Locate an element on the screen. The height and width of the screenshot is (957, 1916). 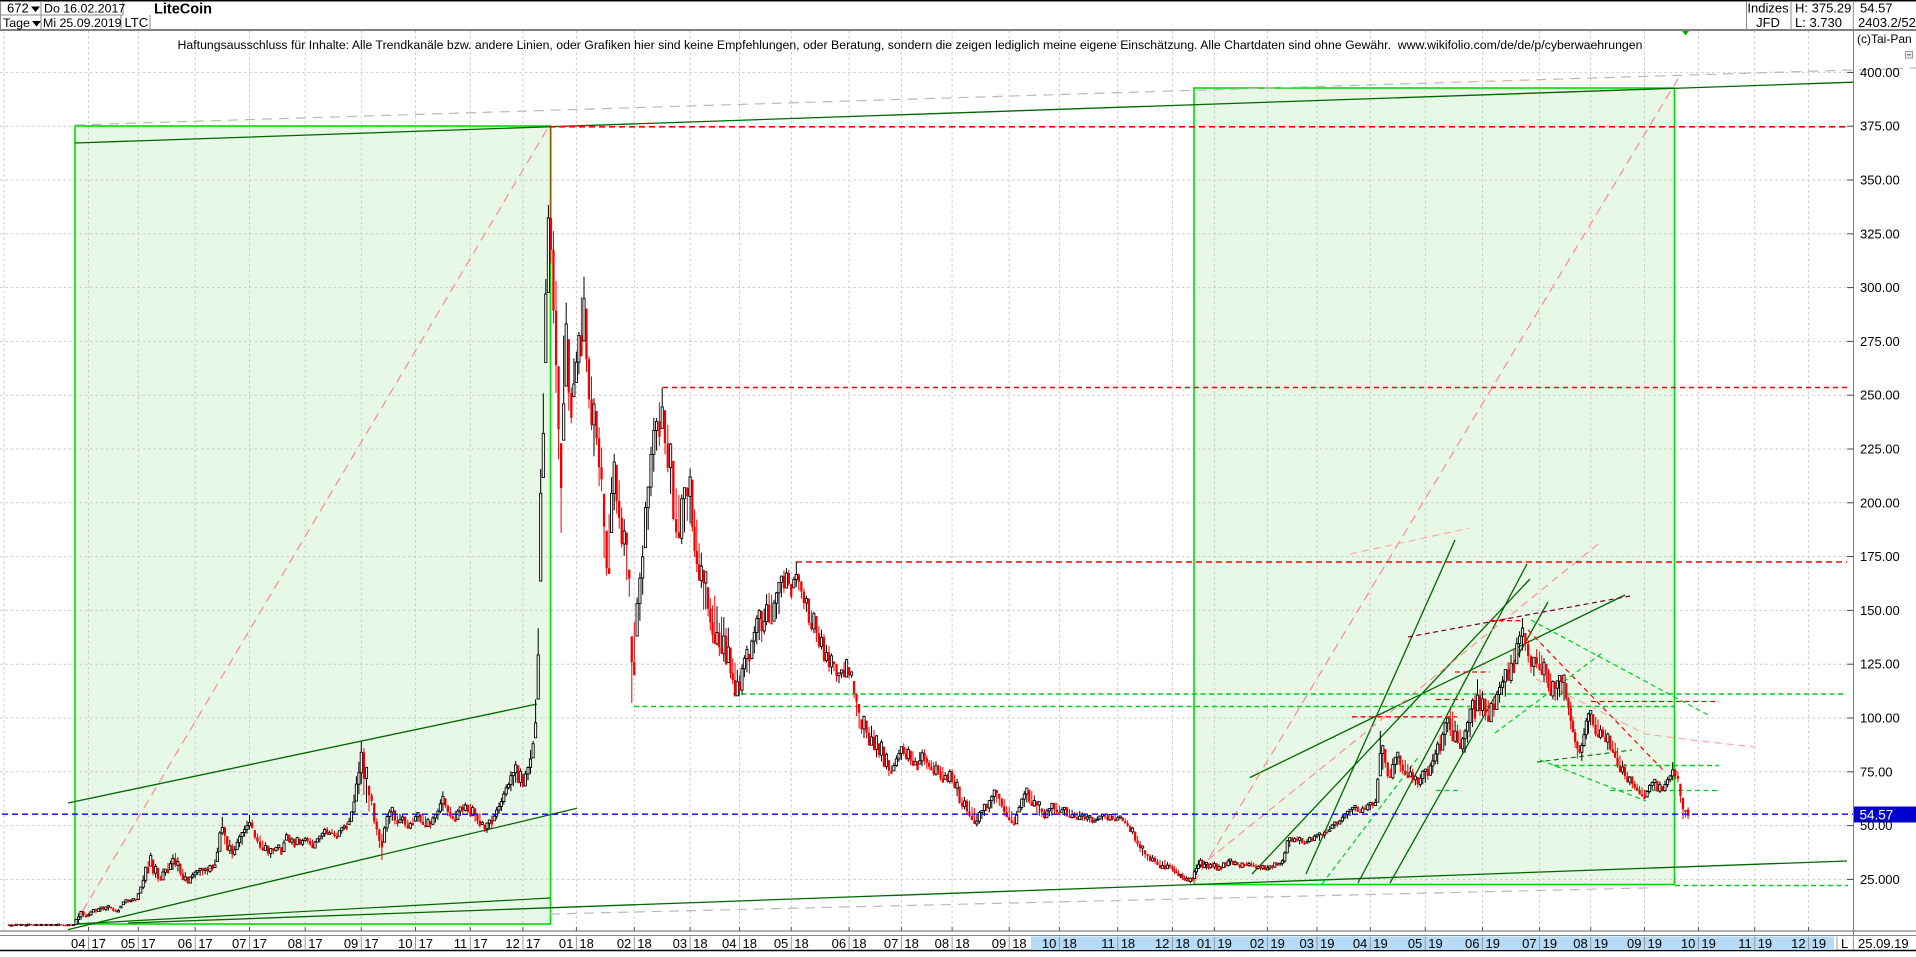
svg-text: 75.00 is located at coordinates (1876, 771).